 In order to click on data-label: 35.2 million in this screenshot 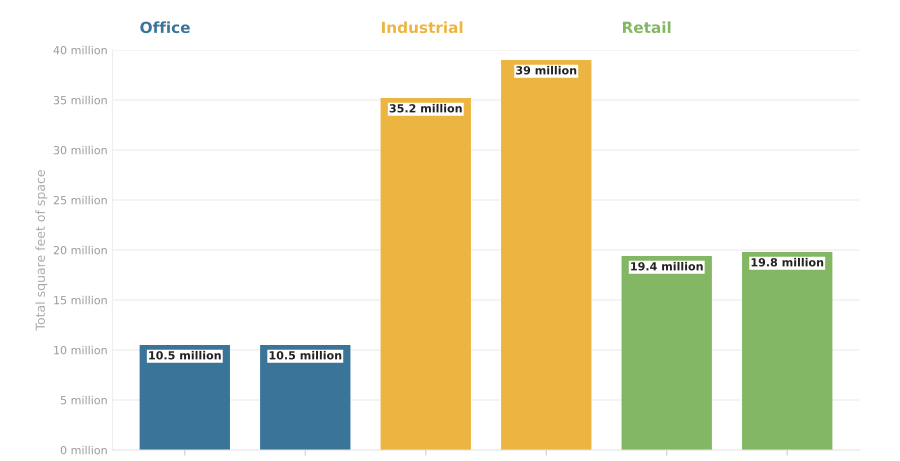, I will do `click(426, 108)`.